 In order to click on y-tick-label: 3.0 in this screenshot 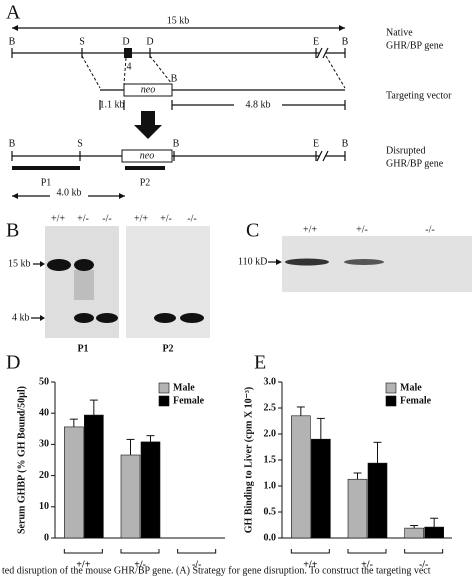, I will do `click(270, 381)`.